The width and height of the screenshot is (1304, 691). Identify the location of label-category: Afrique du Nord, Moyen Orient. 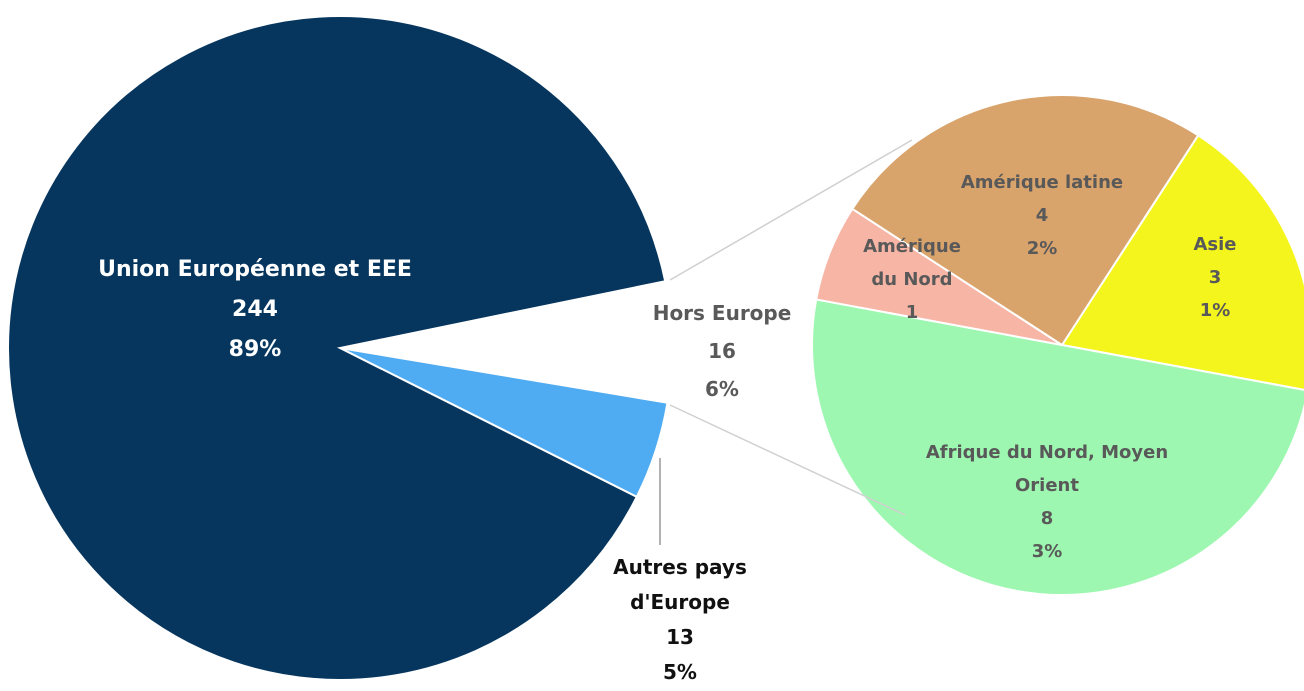
(1047, 469).